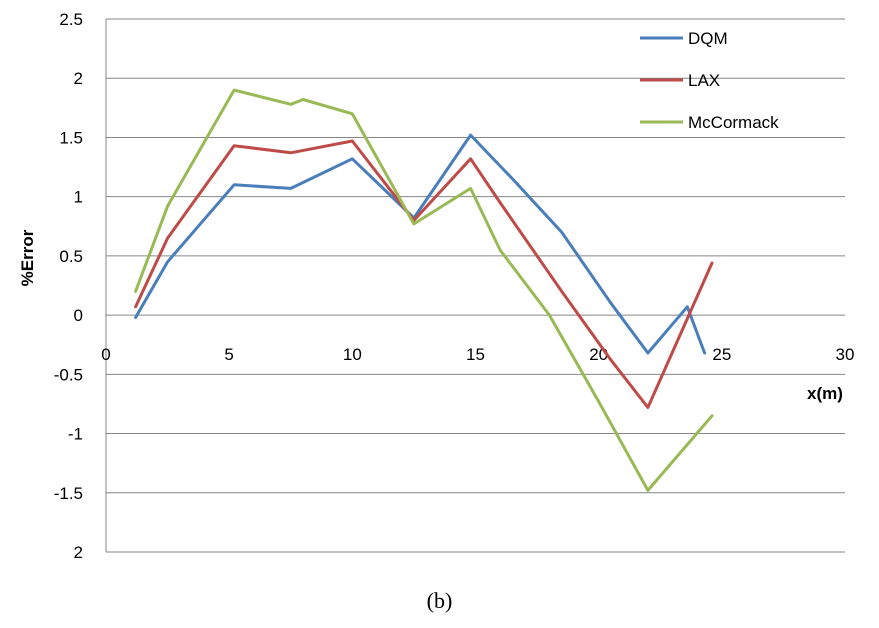 The height and width of the screenshot is (628, 879). What do you see at coordinates (78, 315) in the screenshot?
I see `y-tick-label: 0` at bounding box center [78, 315].